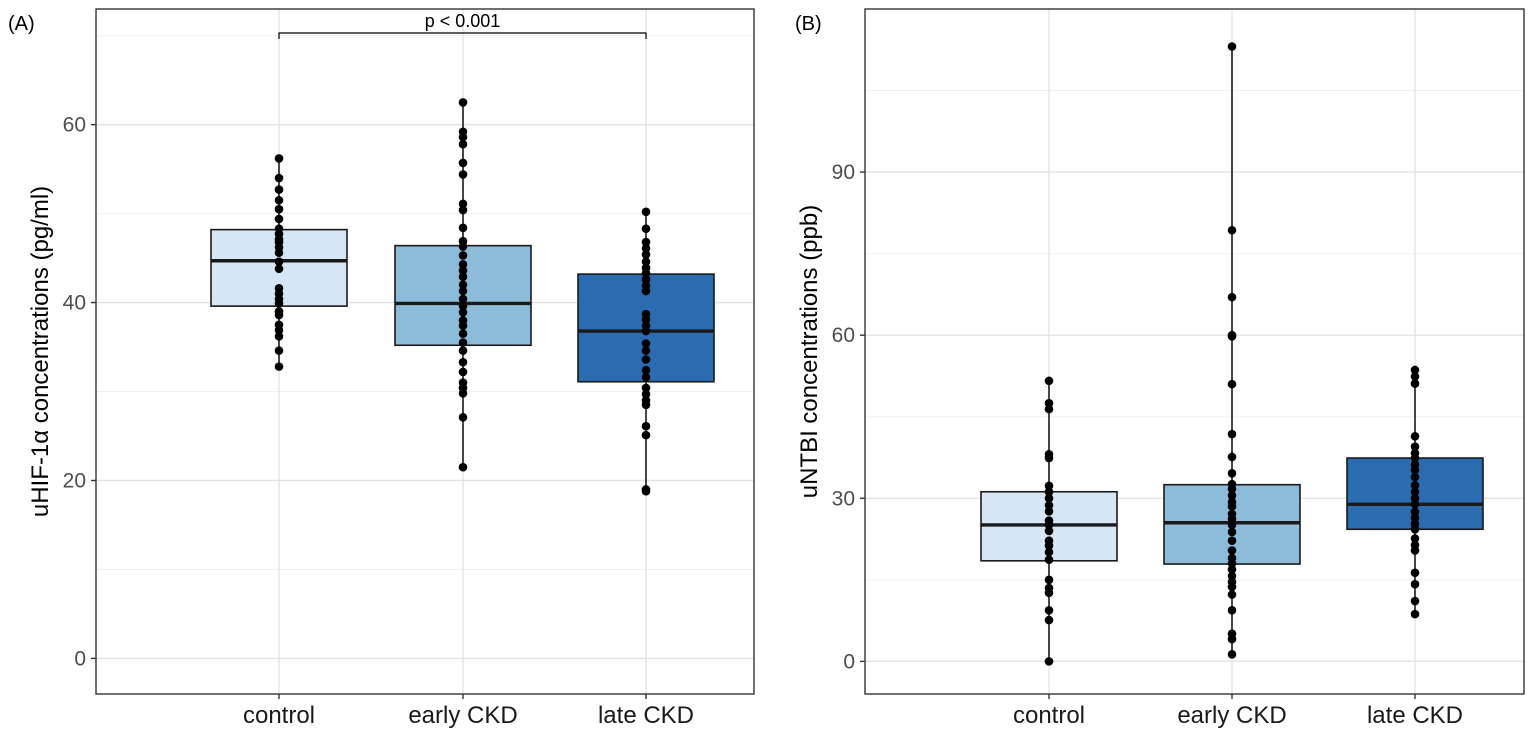 Image resolution: width=1535 pixels, height=738 pixels. What do you see at coordinates (463, 21) in the screenshot?
I see `significance-label: p < 0.001` at bounding box center [463, 21].